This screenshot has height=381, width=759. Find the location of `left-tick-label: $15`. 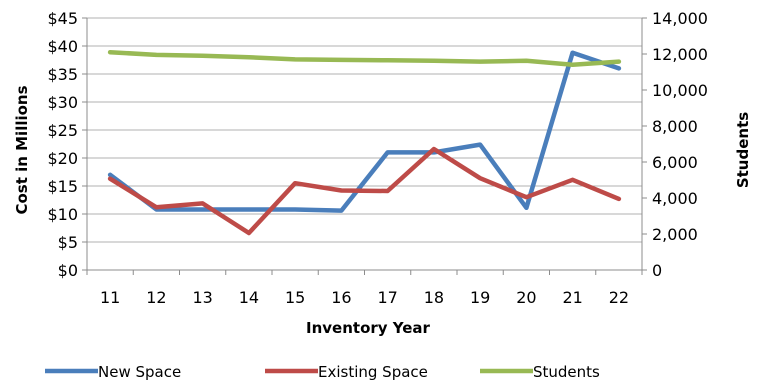

left-tick-label: $15 is located at coordinates (62, 186).